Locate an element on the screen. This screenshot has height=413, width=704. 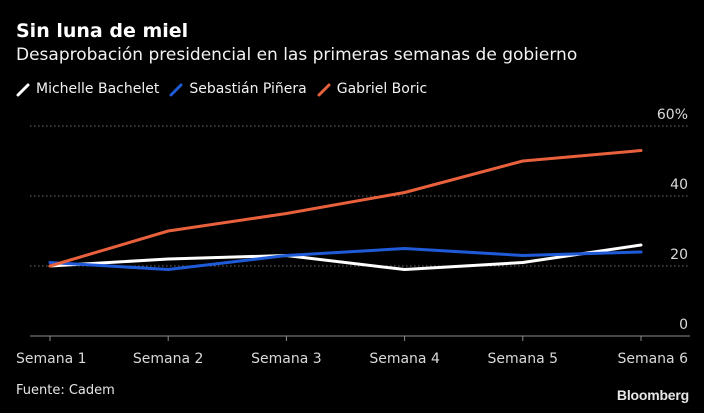
legend-item-bachelet: Michelle Bachelet is located at coordinates (87, 89).